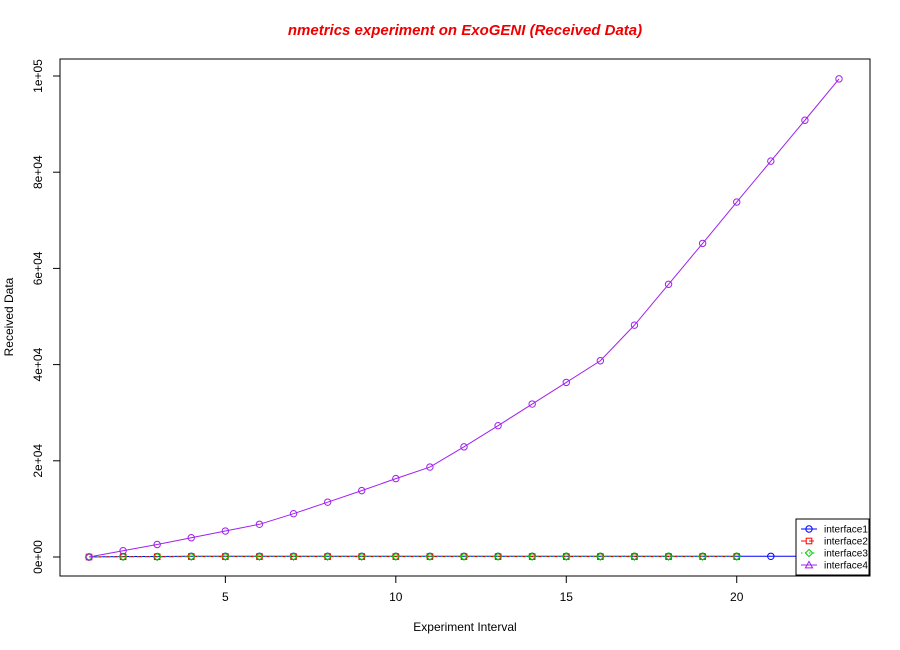  What do you see at coordinates (413, 557) in the screenshot?
I see `series-interface3` at bounding box center [413, 557].